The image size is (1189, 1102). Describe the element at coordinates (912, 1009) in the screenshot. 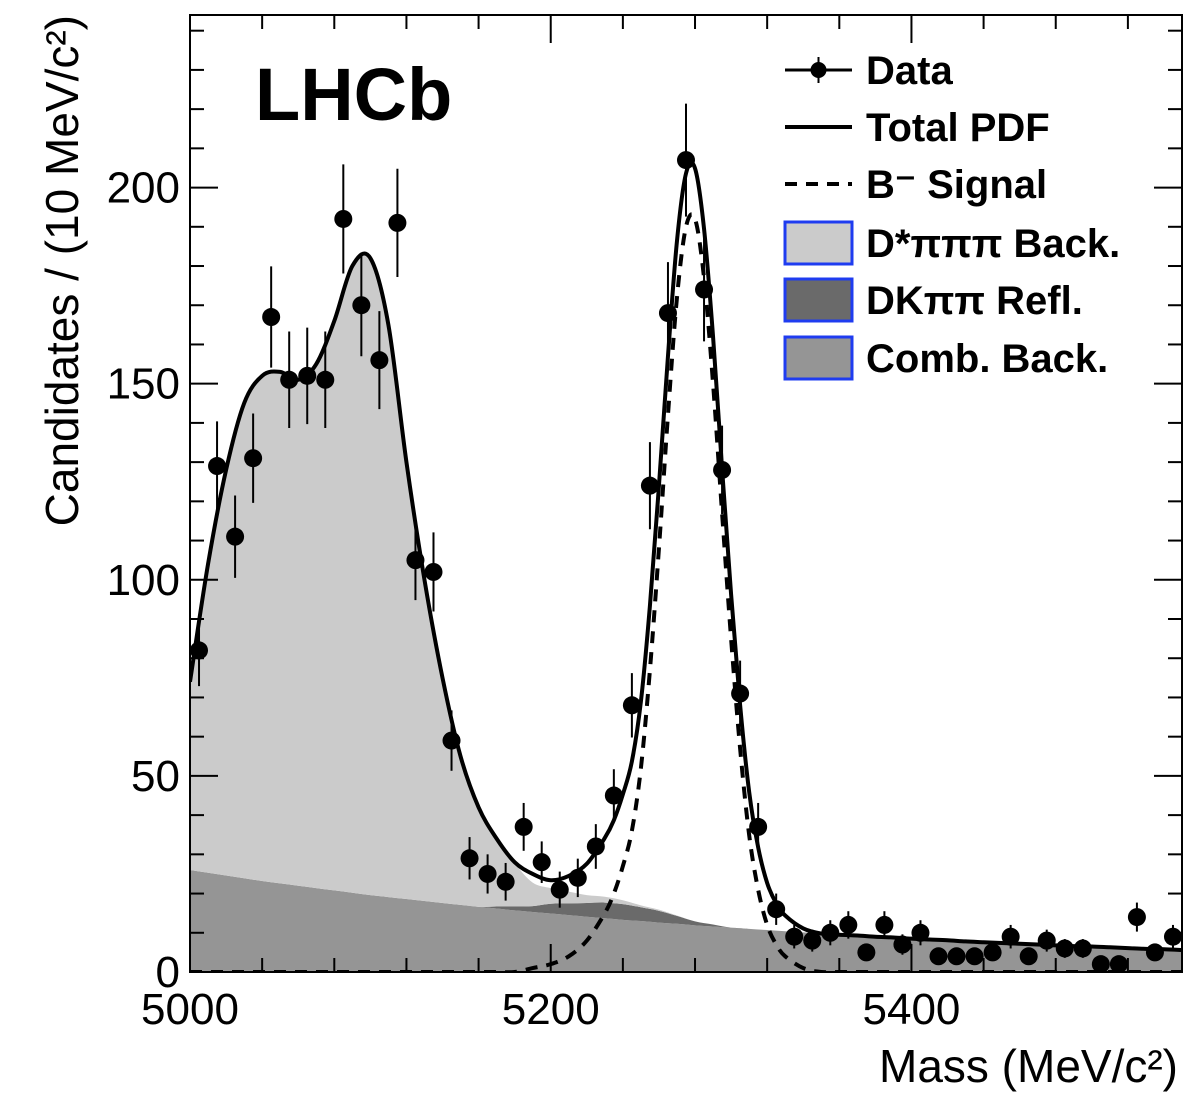

I see `x-tick-label: 5400` at that location.